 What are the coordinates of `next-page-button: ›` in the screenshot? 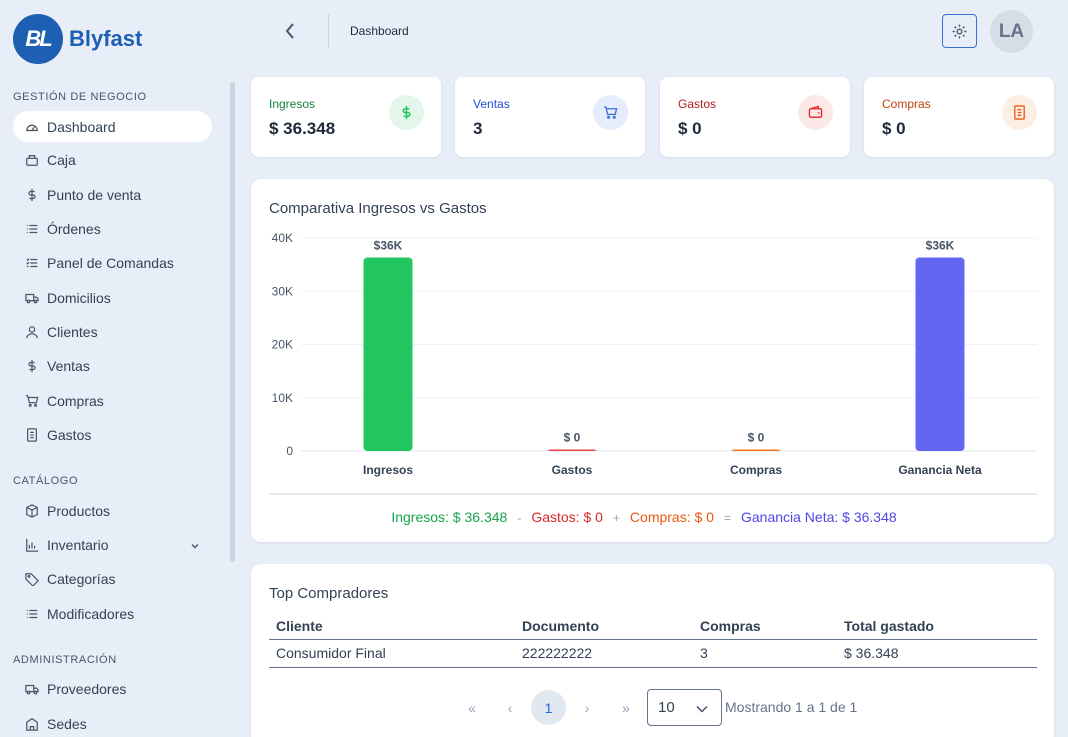 It's located at (587, 708).